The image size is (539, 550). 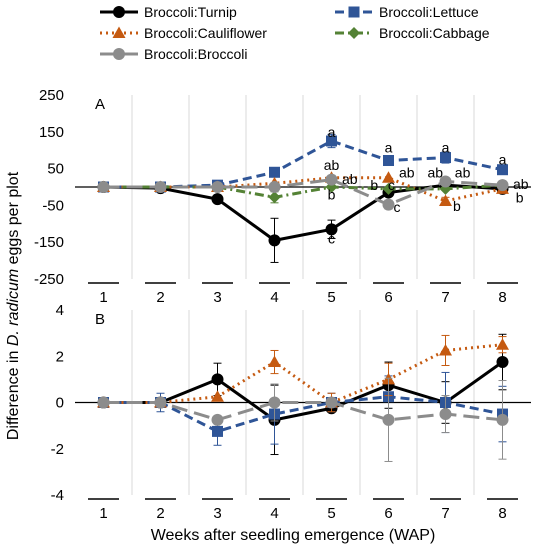 What do you see at coordinates (407, 12) in the screenshot?
I see `legend-item-broccoli-lettuce: Broccoli:Lettuce` at bounding box center [407, 12].